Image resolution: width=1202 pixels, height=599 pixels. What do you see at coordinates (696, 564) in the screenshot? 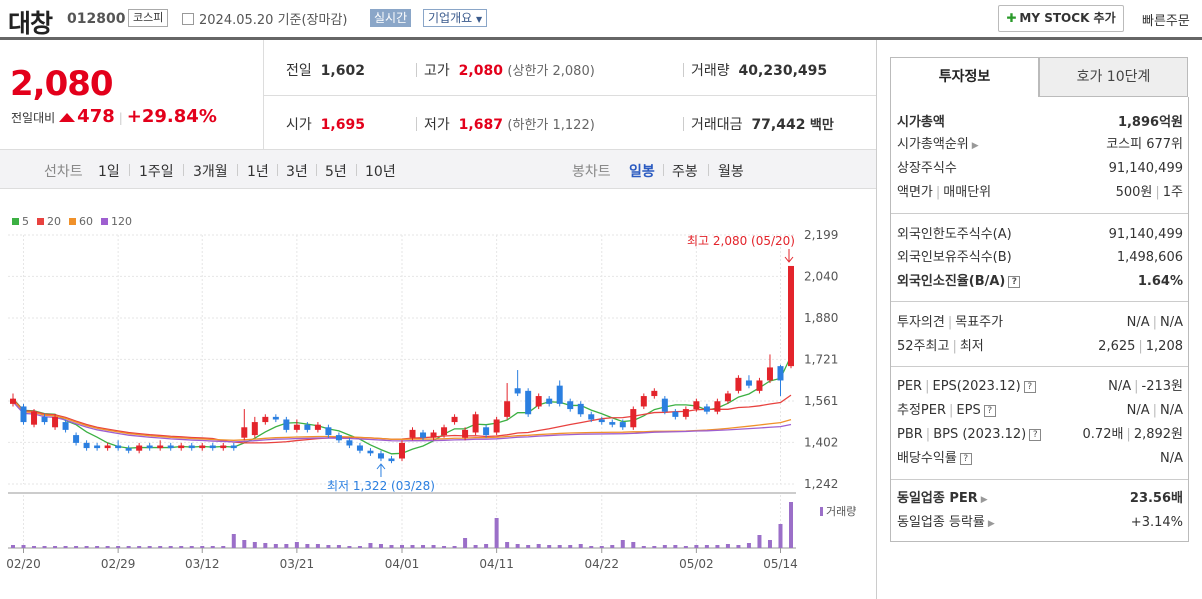
I see `x-tick-label: 05/02` at bounding box center [696, 564].